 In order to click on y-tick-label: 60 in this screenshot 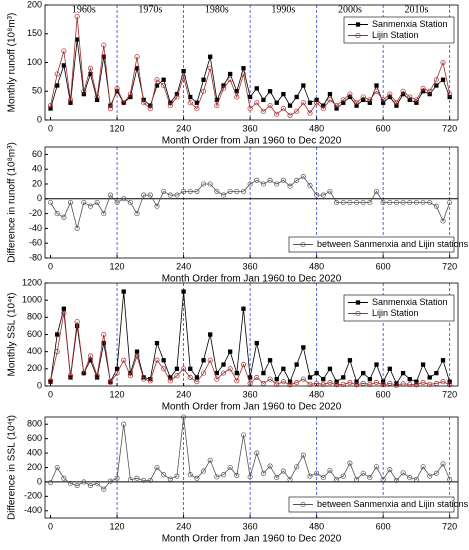, I will do `click(37, 154)`.